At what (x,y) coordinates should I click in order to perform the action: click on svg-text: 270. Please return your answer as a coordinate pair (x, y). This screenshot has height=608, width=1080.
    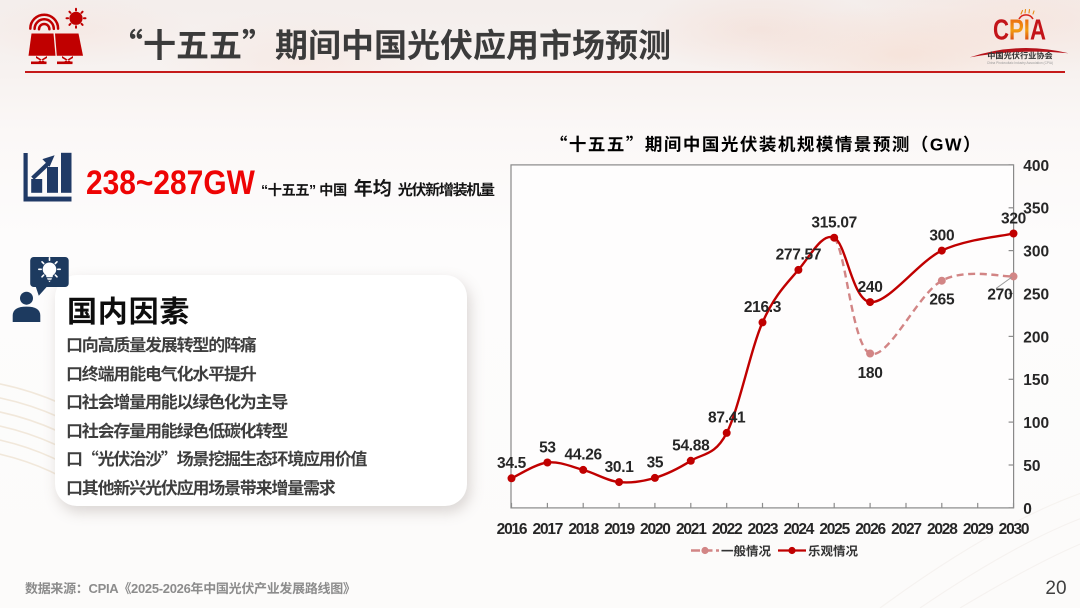
    Looking at the image, I should click on (999, 294).